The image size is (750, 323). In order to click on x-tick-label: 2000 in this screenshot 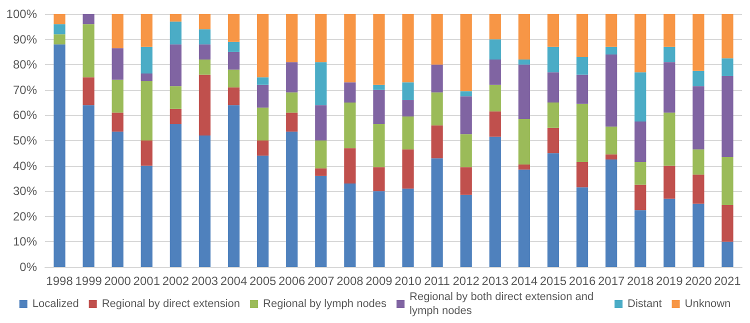, I will do `click(118, 281)`.